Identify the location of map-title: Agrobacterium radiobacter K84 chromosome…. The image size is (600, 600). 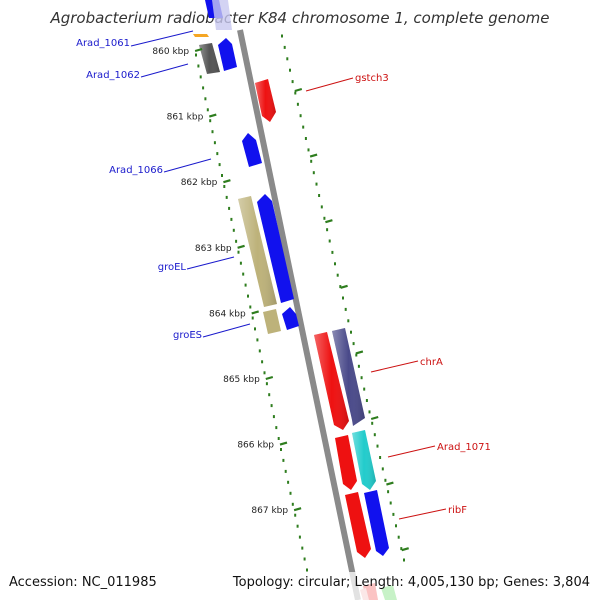
(299, 18).